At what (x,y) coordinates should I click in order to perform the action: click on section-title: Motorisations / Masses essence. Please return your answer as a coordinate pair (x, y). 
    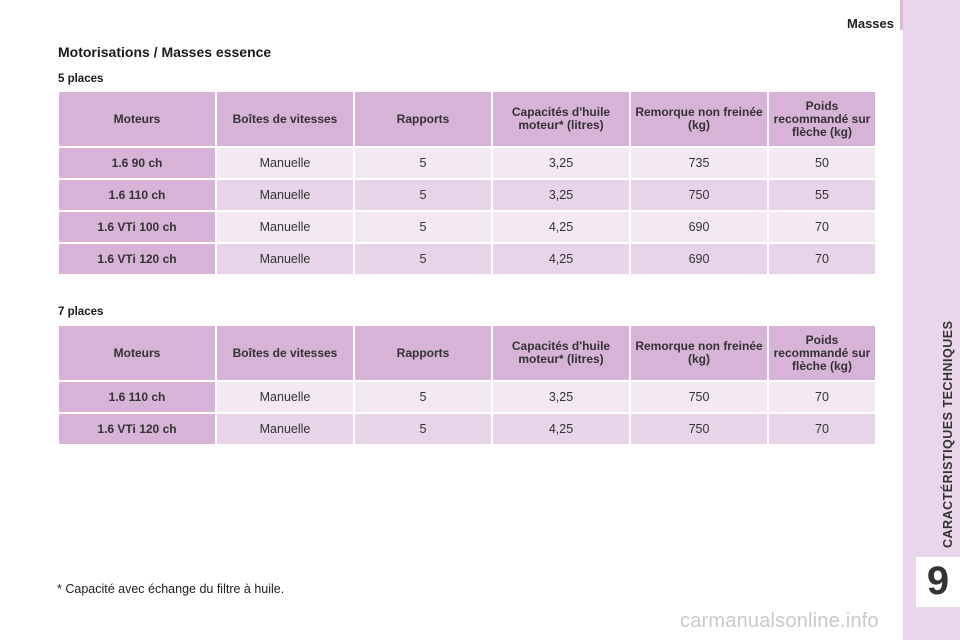
    Looking at the image, I should click on (165, 52).